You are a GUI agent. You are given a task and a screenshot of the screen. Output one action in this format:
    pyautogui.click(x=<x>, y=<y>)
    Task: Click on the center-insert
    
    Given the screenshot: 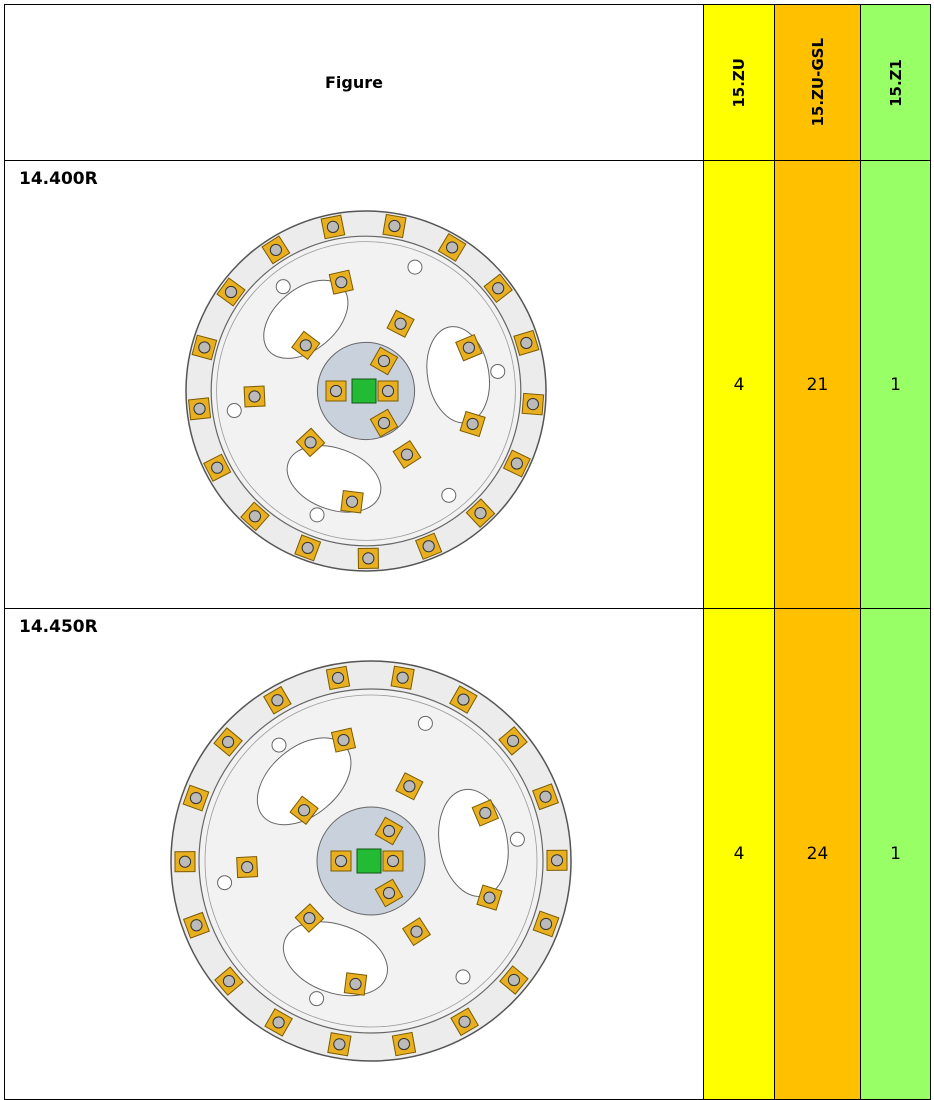 What is the action you would take?
    pyautogui.click(x=364, y=391)
    